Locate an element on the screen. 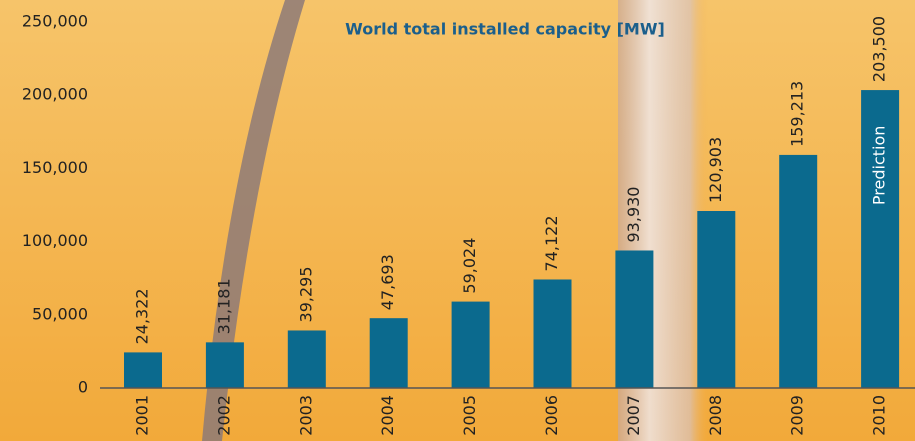  x-tick-label: 2001 is located at coordinates (142, 415).